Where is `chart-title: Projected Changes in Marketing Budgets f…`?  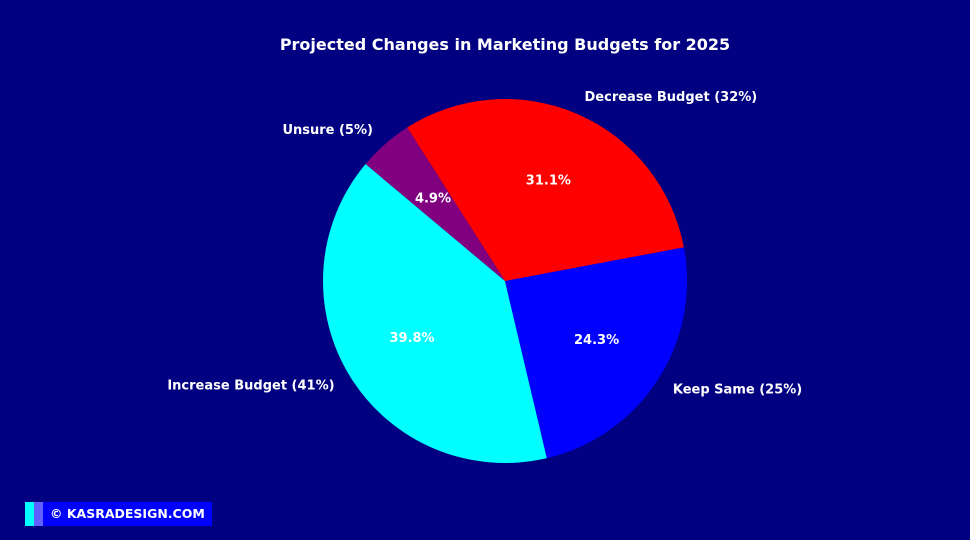 chart-title: Projected Changes in Marketing Budgets f… is located at coordinates (505, 44).